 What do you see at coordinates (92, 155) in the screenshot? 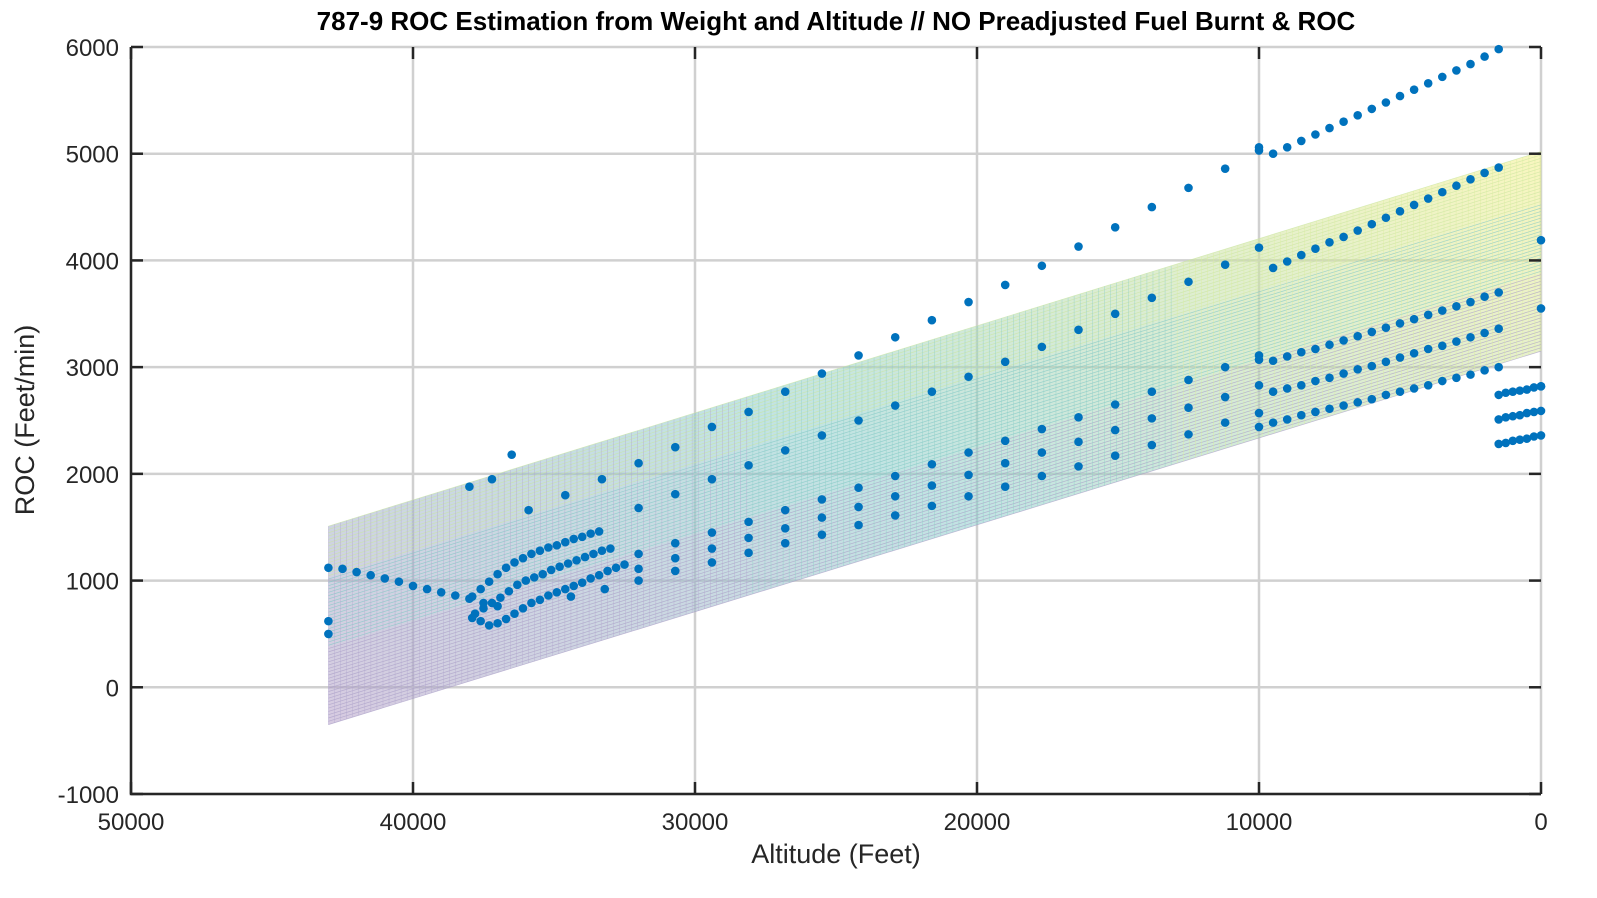
I see `y-tick-label: 5000` at bounding box center [92, 155].